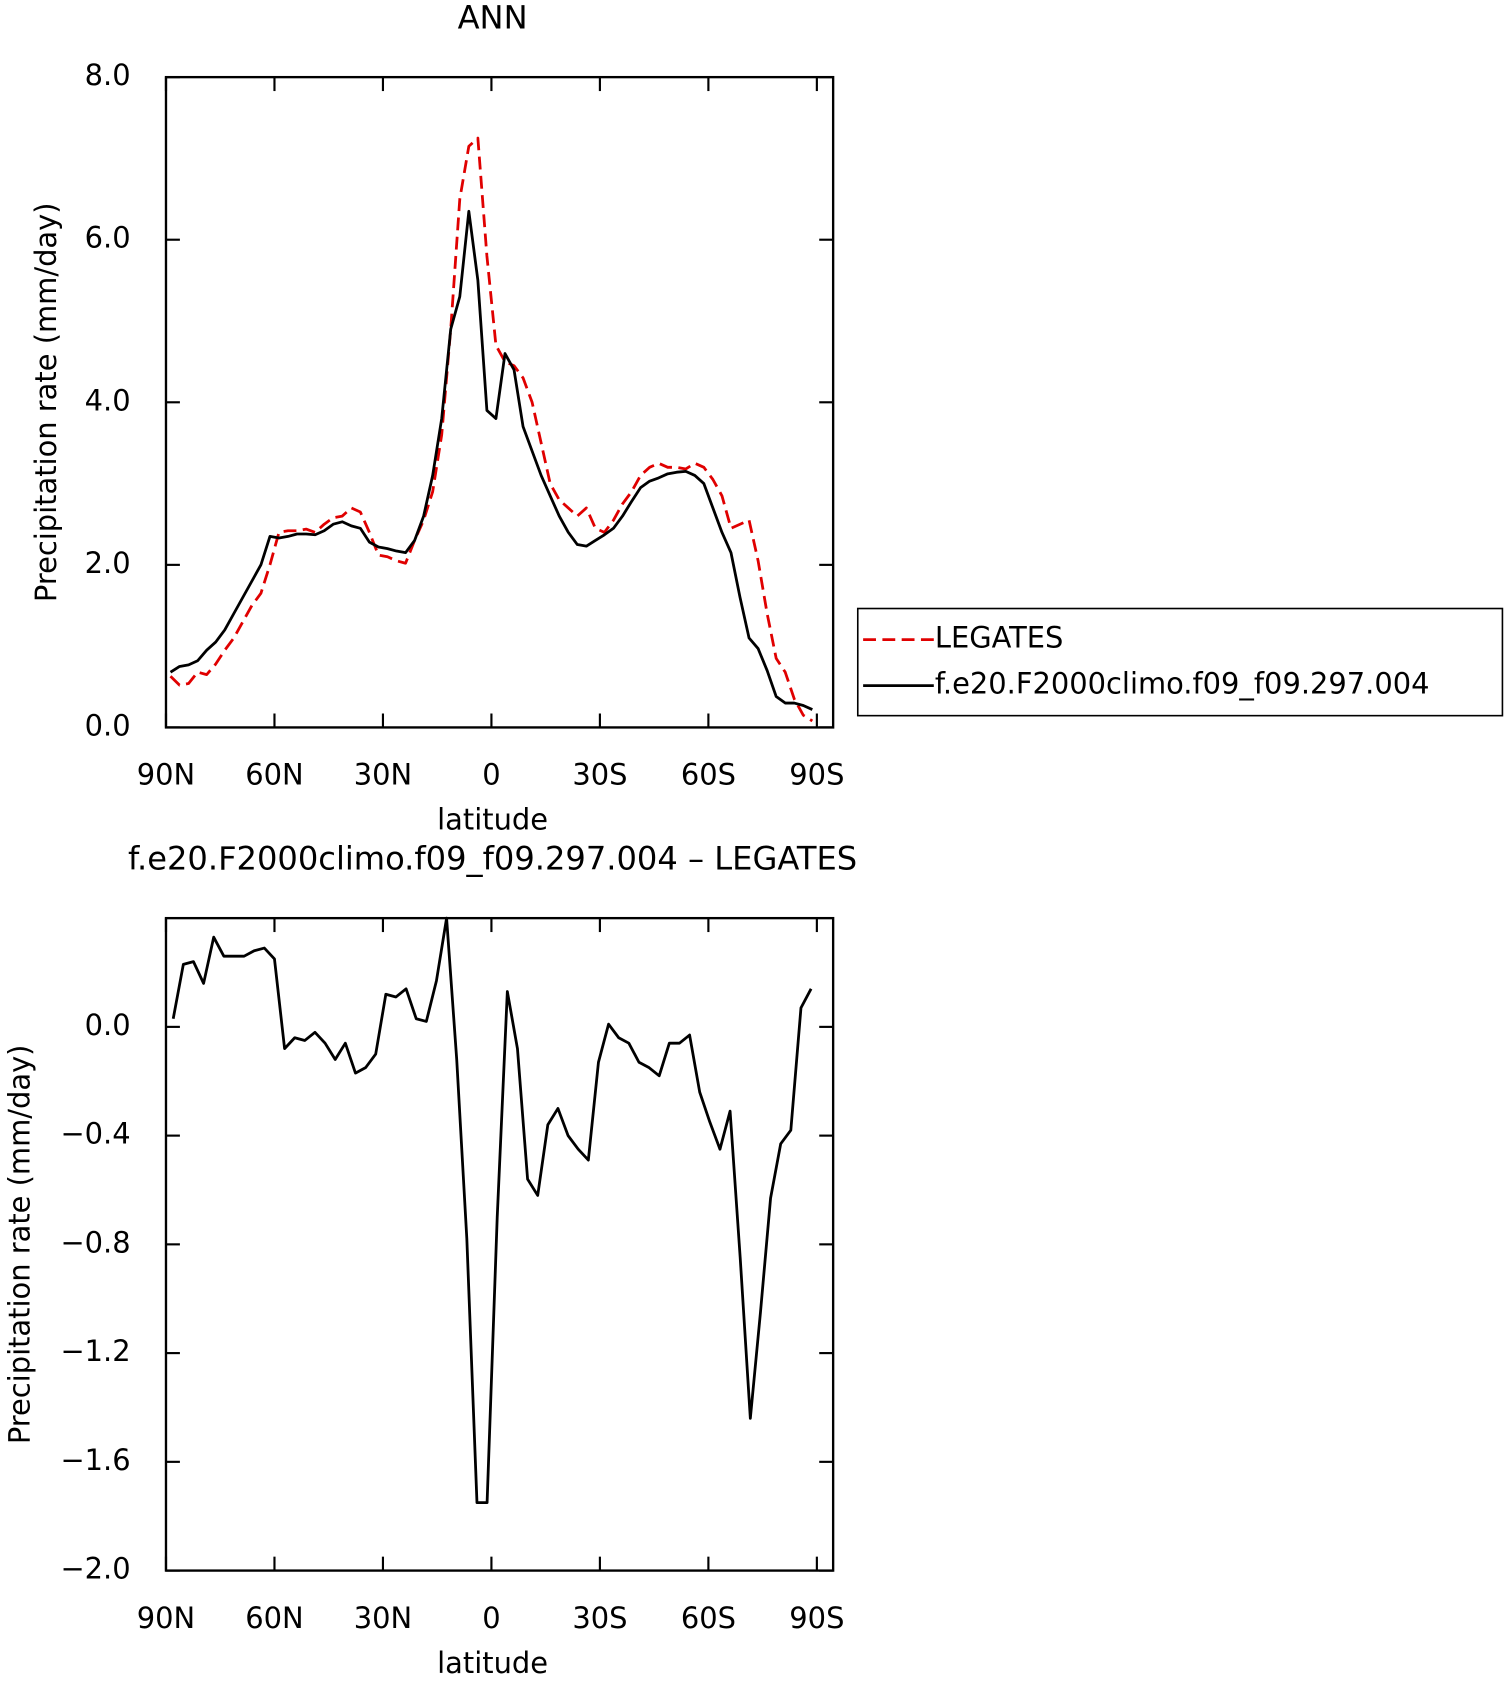  Describe the element at coordinates (108, 238) in the screenshot. I see `y-tick-label: 6.0` at that location.